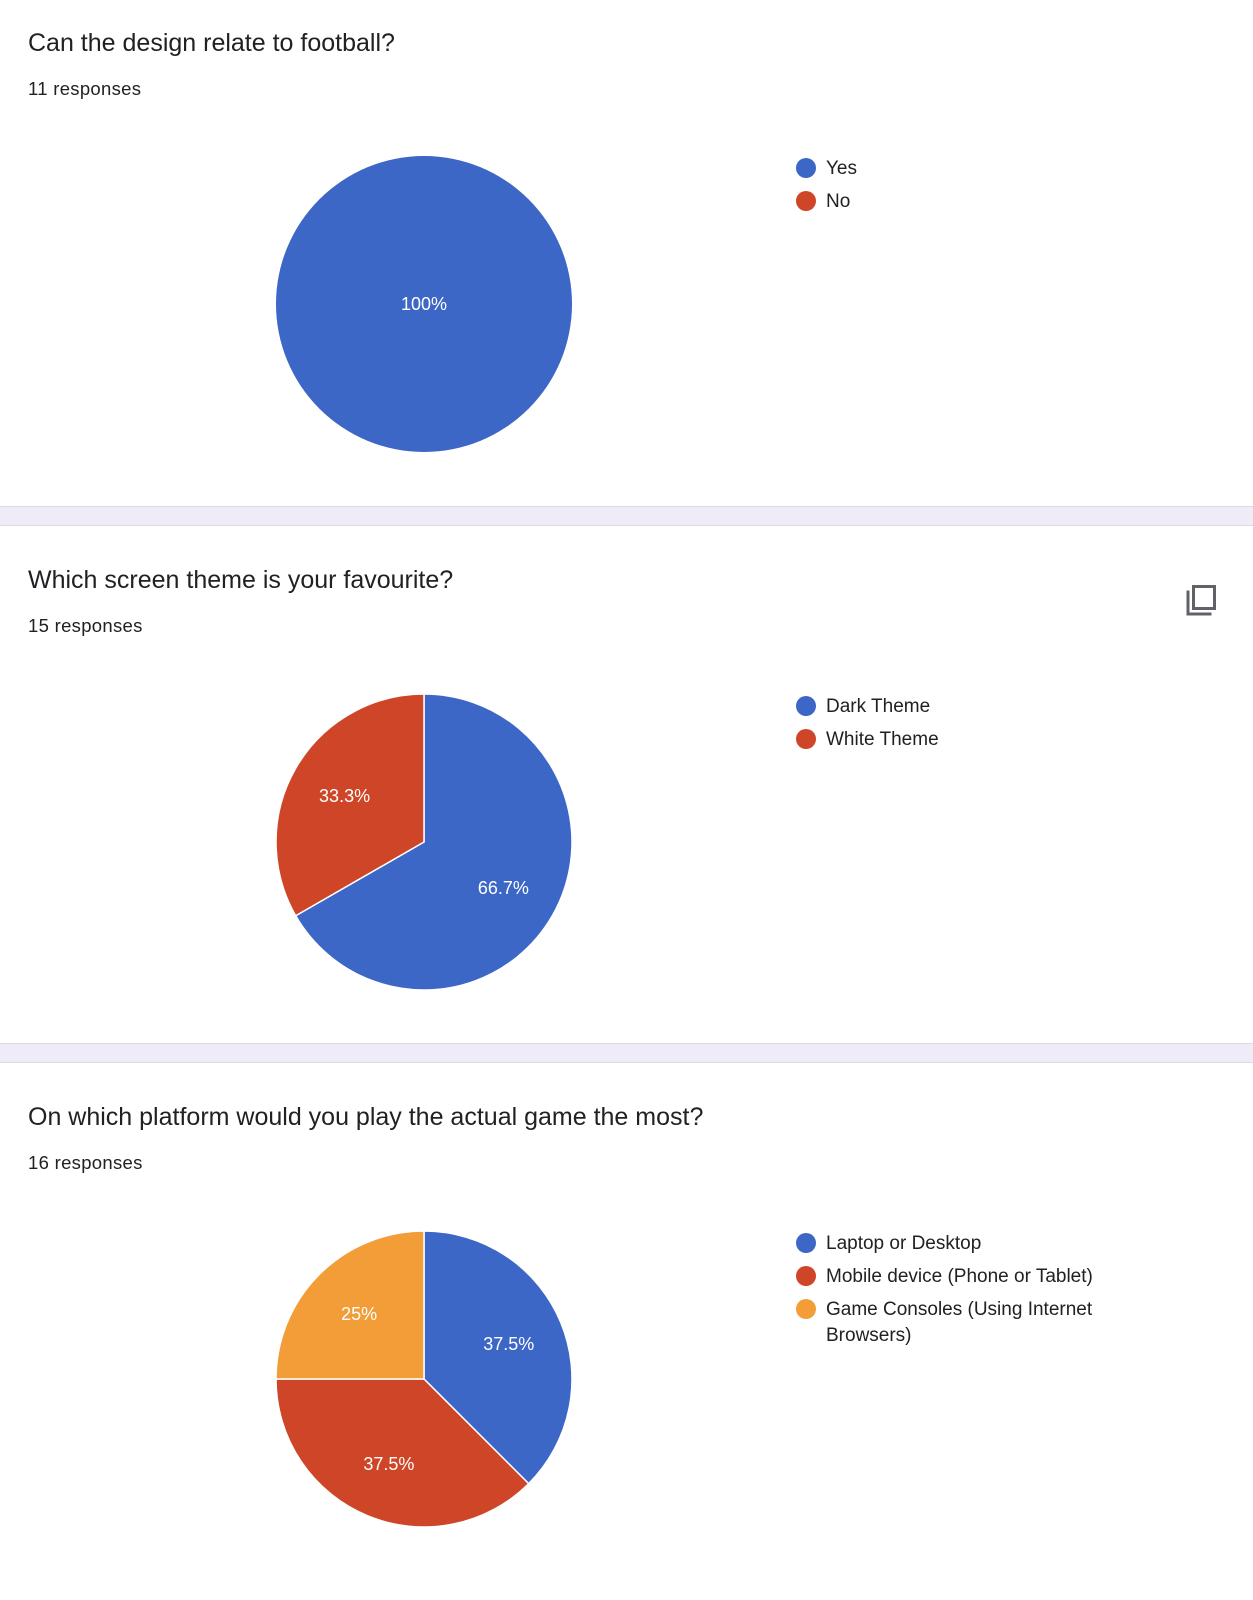 Image resolution: width=1253 pixels, height=1600 pixels. I want to click on legend-item: Mobile device (Phone or Tablet), so click(961, 1277).